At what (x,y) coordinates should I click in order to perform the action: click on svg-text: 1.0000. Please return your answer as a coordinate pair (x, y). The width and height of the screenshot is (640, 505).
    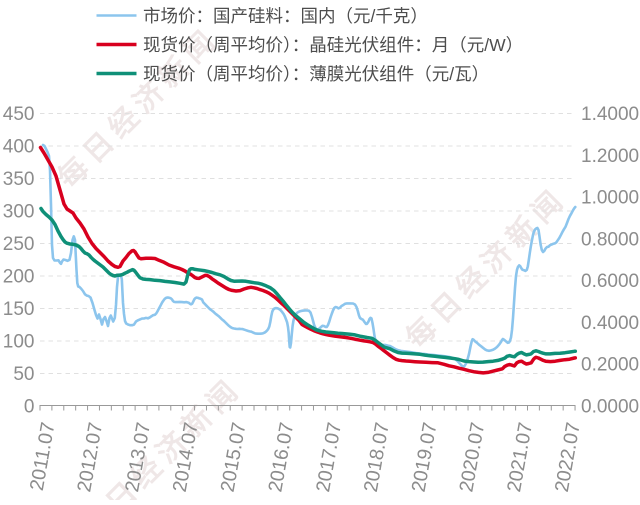
    Looking at the image, I should click on (610, 198).